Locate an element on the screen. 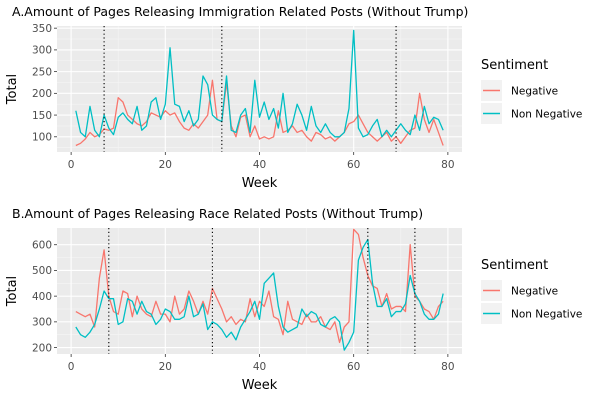 Image resolution: width=600 pixels, height=400 pixels. y-tick-label: 250 is located at coordinates (42, 72).